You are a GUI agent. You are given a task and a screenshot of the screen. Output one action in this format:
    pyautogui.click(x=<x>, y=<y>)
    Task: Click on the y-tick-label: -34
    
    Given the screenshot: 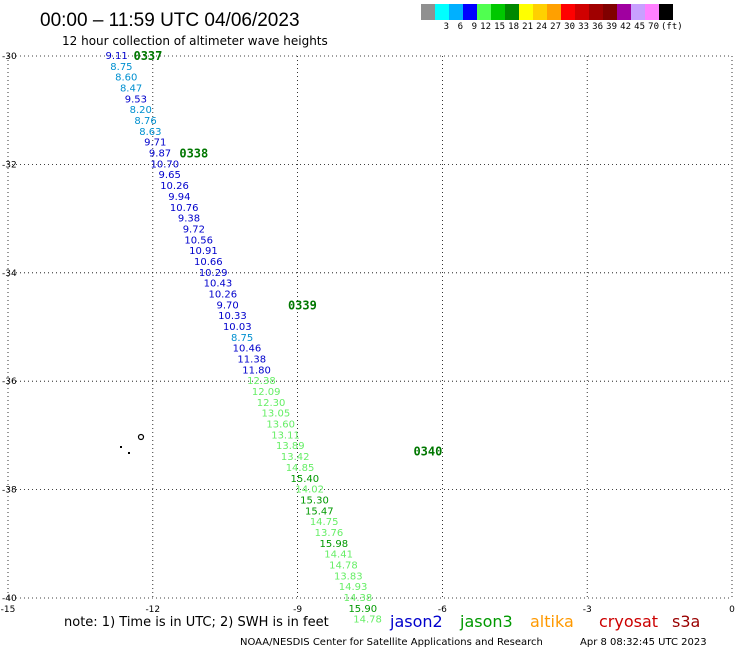 What is the action you would take?
    pyautogui.click(x=9, y=274)
    